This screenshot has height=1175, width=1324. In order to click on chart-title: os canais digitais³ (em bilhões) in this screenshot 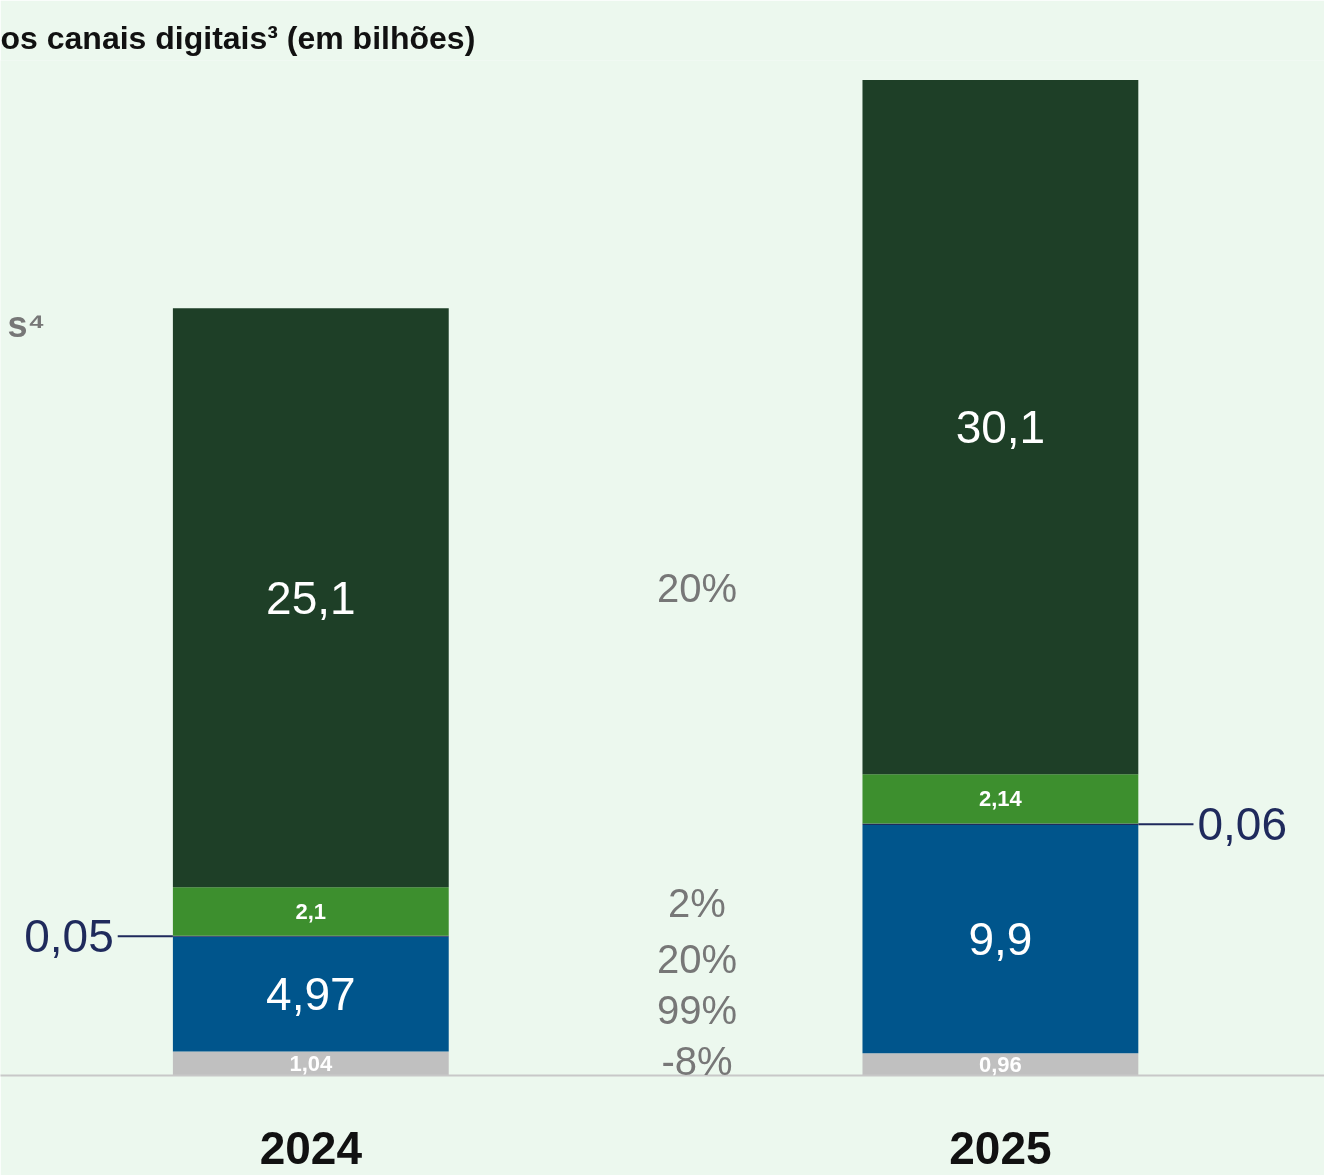, I will do `click(238, 37)`.